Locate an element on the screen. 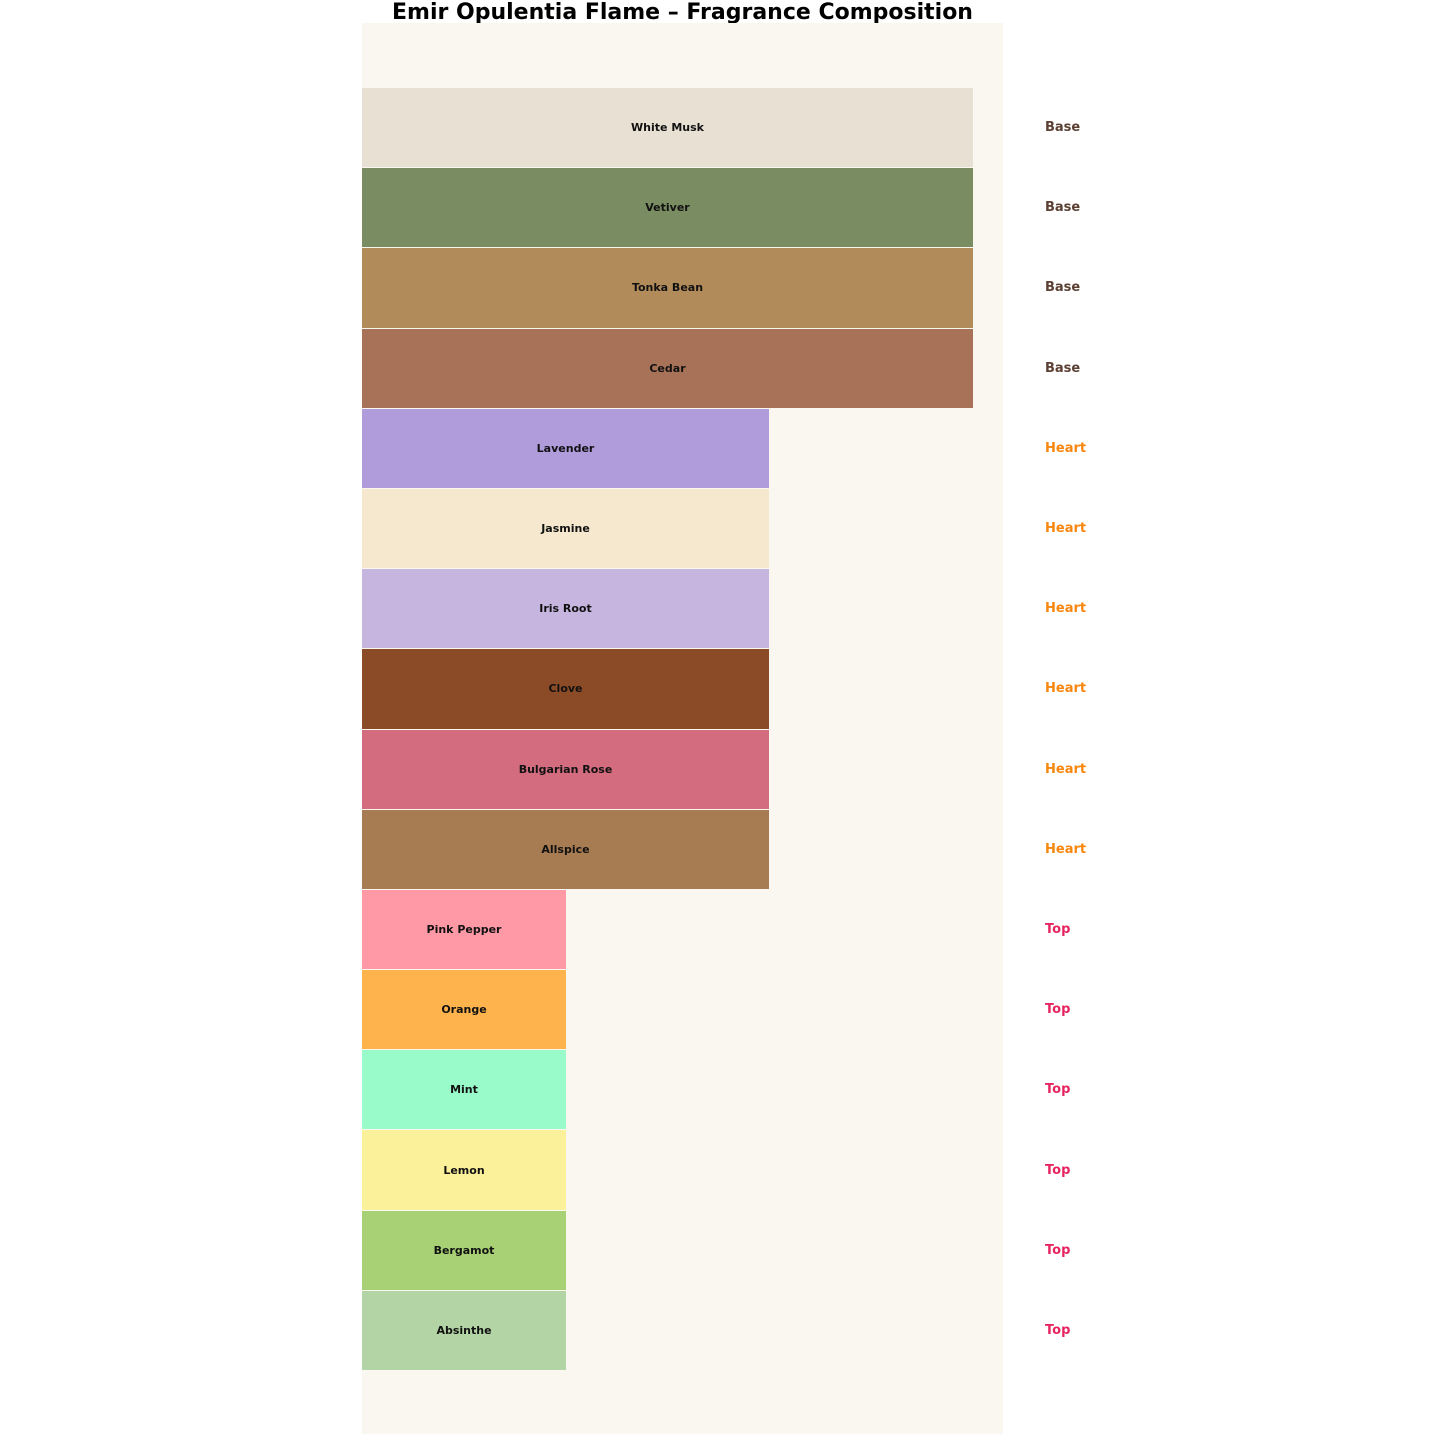 The image size is (1440, 1440). bar-pink-pepper is located at coordinates (464, 929).